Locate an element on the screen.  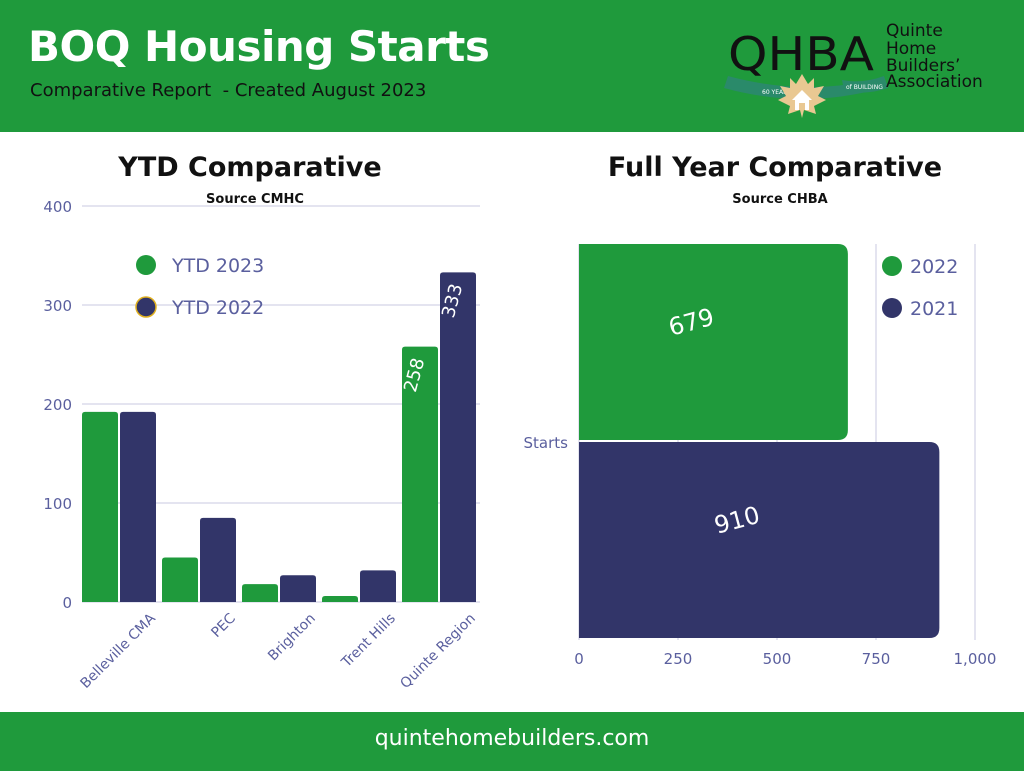
fy-legend-label: 2021 is located at coordinates (934, 309).